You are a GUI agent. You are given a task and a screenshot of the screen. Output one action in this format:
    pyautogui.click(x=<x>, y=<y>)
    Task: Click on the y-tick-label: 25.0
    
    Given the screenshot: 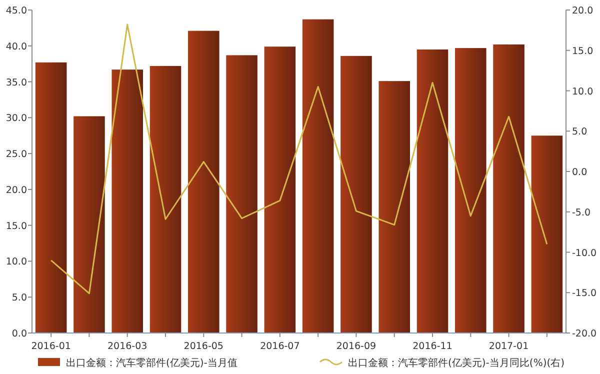 What is the action you would take?
    pyautogui.click(x=16, y=154)
    